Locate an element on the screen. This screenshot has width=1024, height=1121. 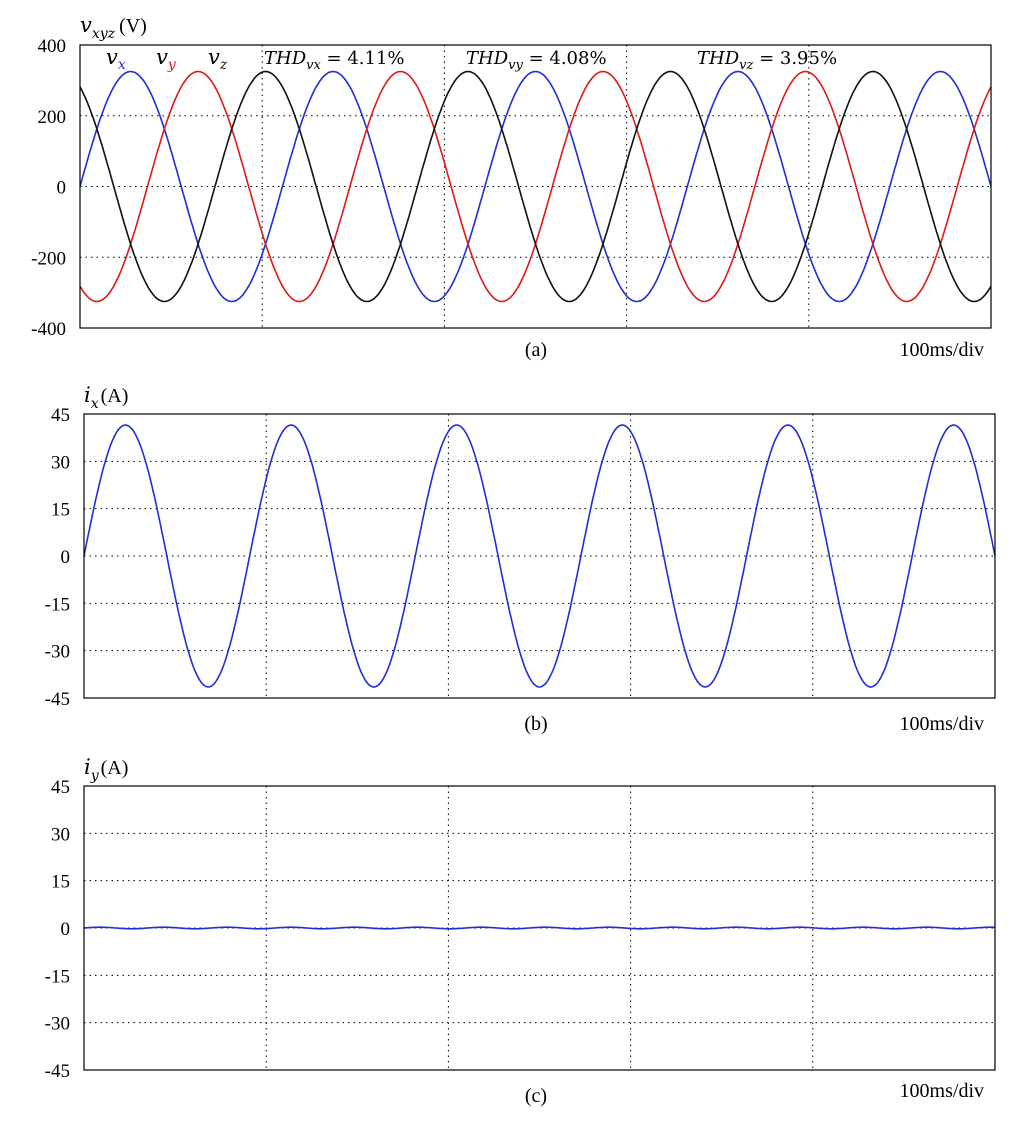
panel-b-yticks: 45 30 15 0 -15 -30 -45 is located at coordinates (57, 557).